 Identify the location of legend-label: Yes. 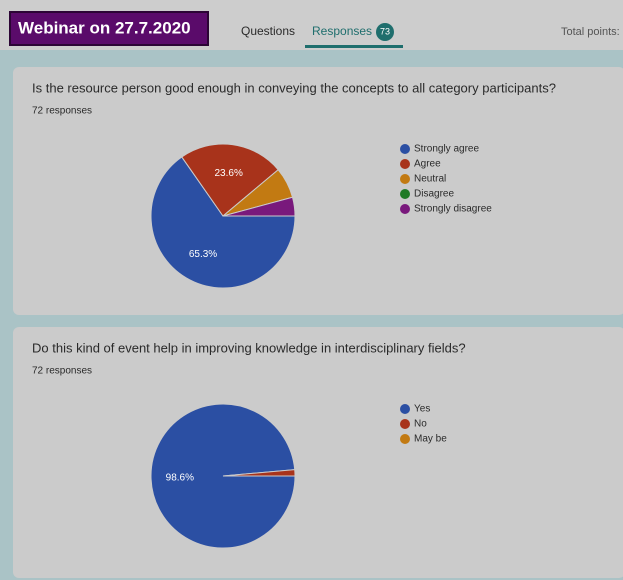
(422, 409).